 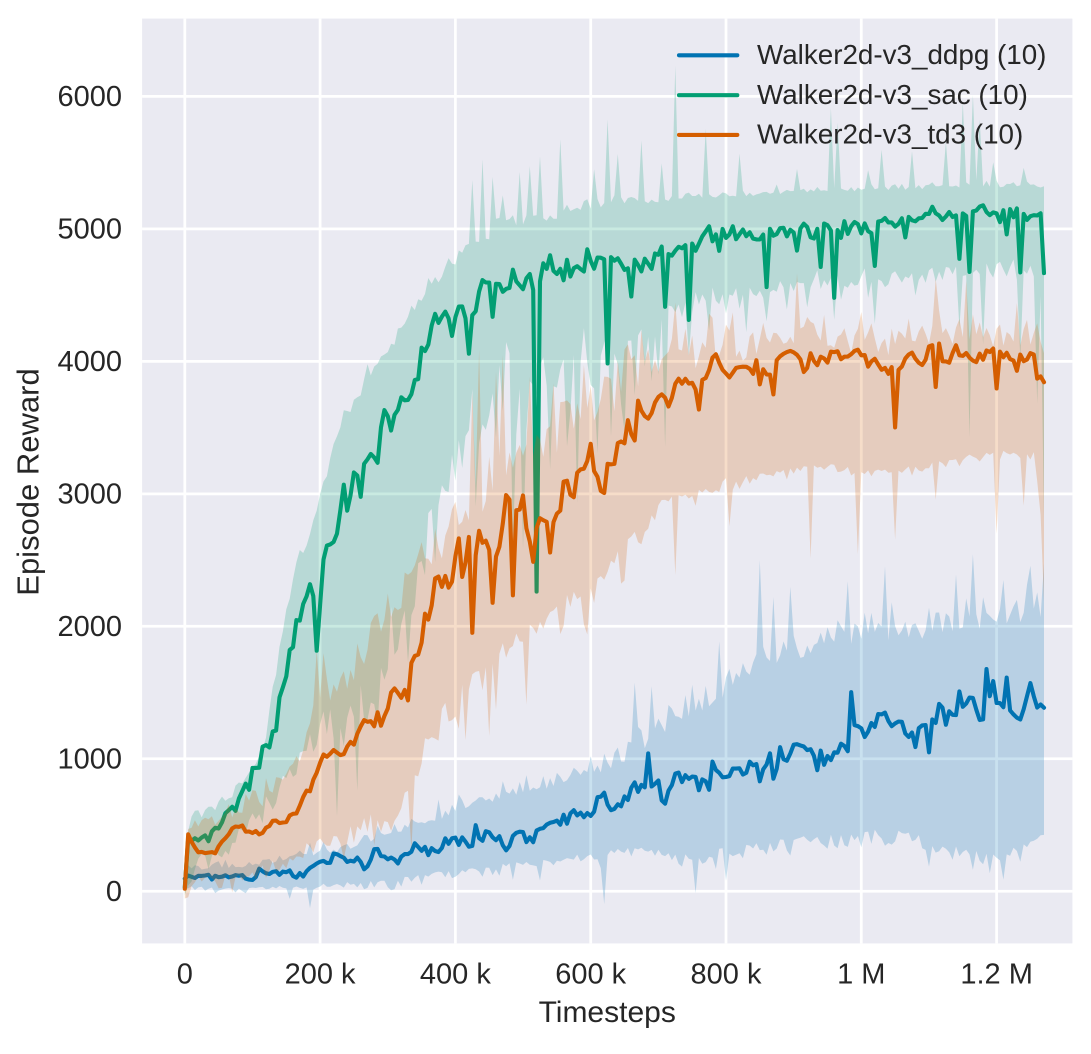 I want to click on svg-text: Walker2d-v3_ddpg (10), so click(x=901, y=54).